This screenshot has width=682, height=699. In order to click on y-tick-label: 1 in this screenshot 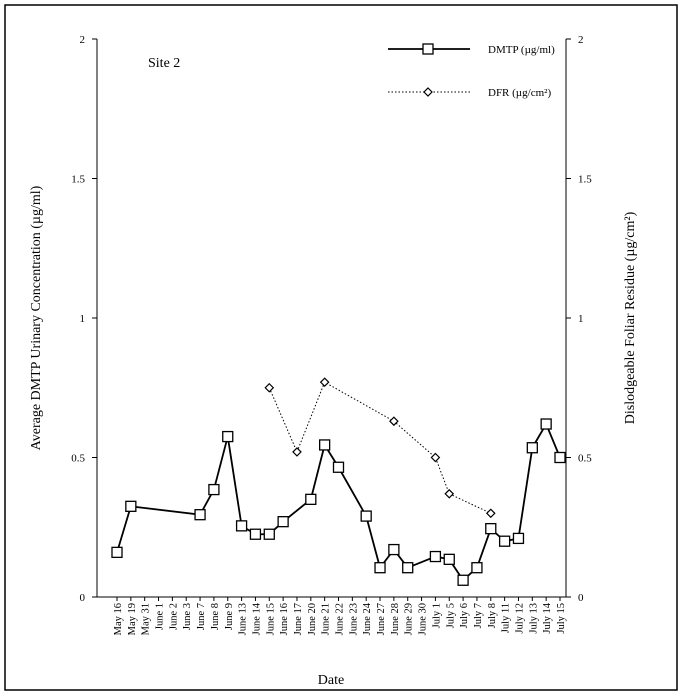, I will do `click(83, 319)`.